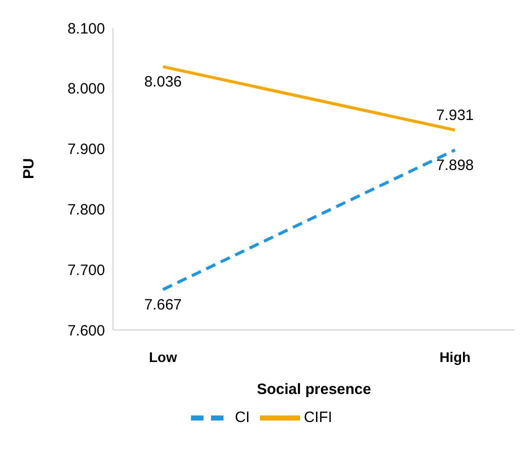  What do you see at coordinates (455, 356) in the screenshot?
I see `x-tick-label: High` at bounding box center [455, 356].